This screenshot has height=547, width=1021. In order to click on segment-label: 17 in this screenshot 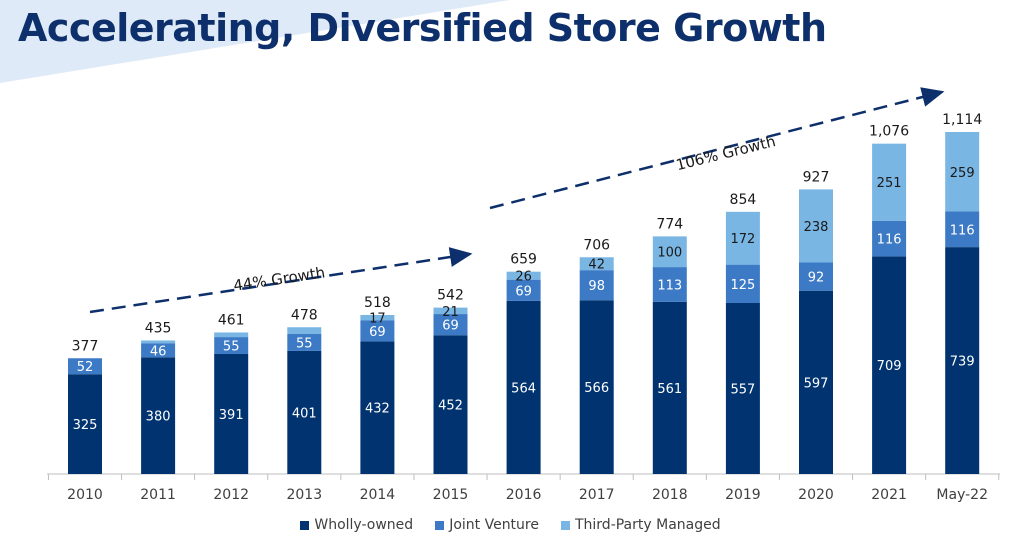, I will do `click(377, 319)`.